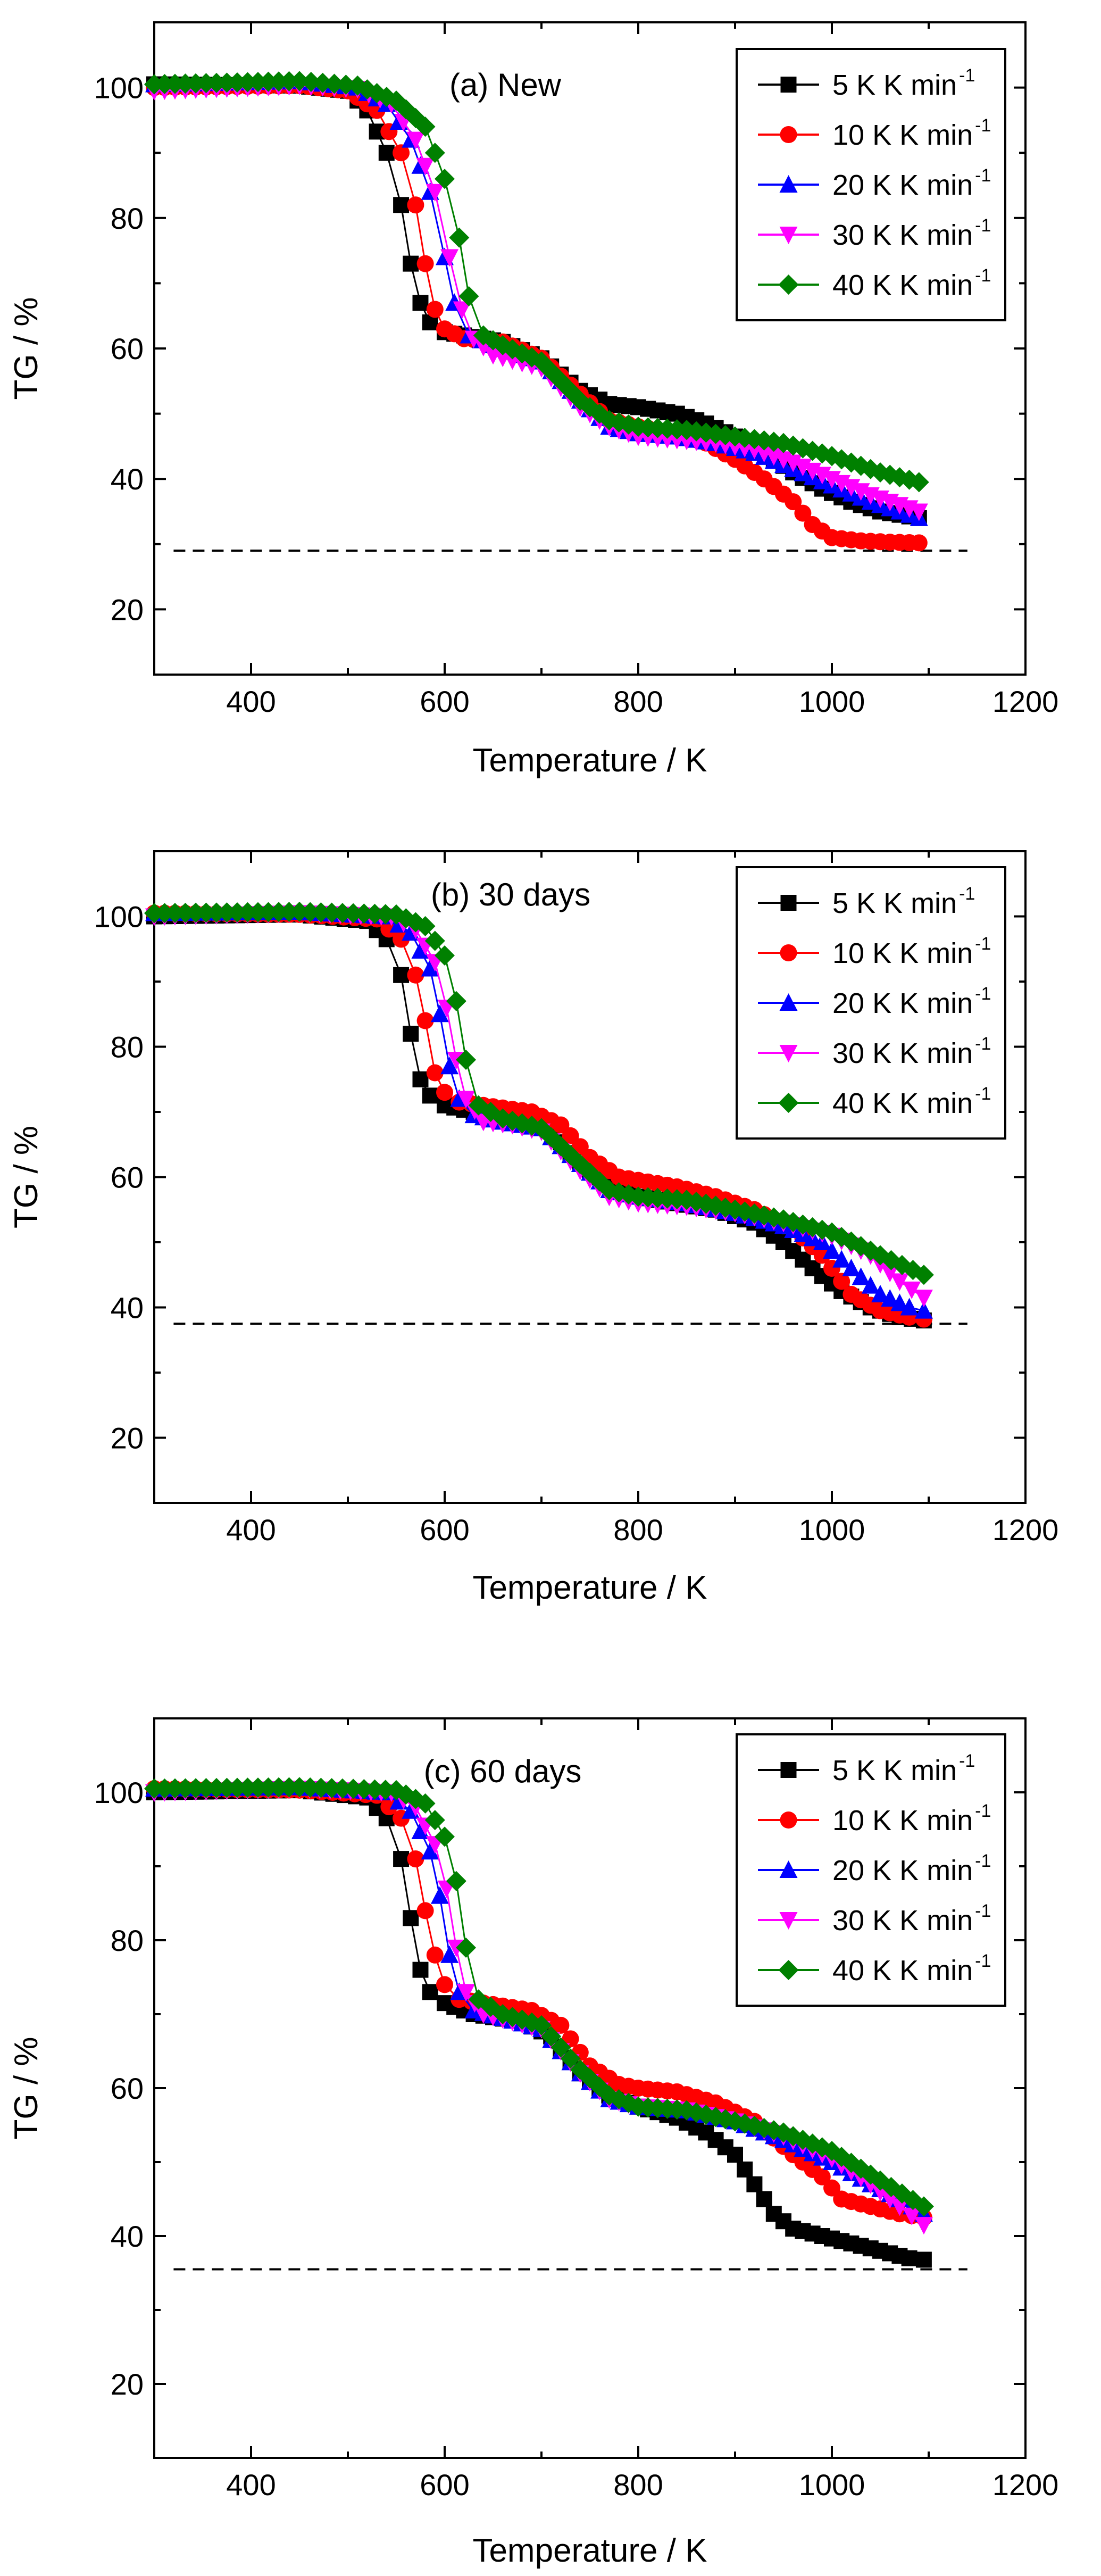 The width and height of the screenshot is (1101, 2576). Describe the element at coordinates (832, 701) in the screenshot. I see `x-tick-label: 1000` at that location.